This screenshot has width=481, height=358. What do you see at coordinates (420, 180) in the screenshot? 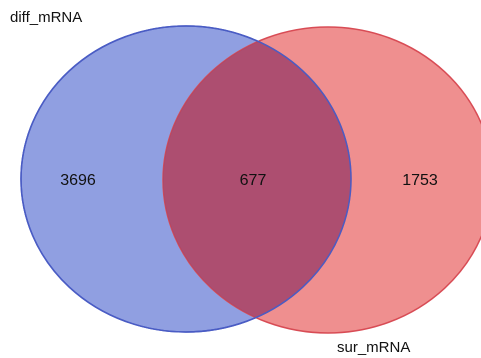
I see `count-sur-mrna-only: 1753` at bounding box center [420, 180].